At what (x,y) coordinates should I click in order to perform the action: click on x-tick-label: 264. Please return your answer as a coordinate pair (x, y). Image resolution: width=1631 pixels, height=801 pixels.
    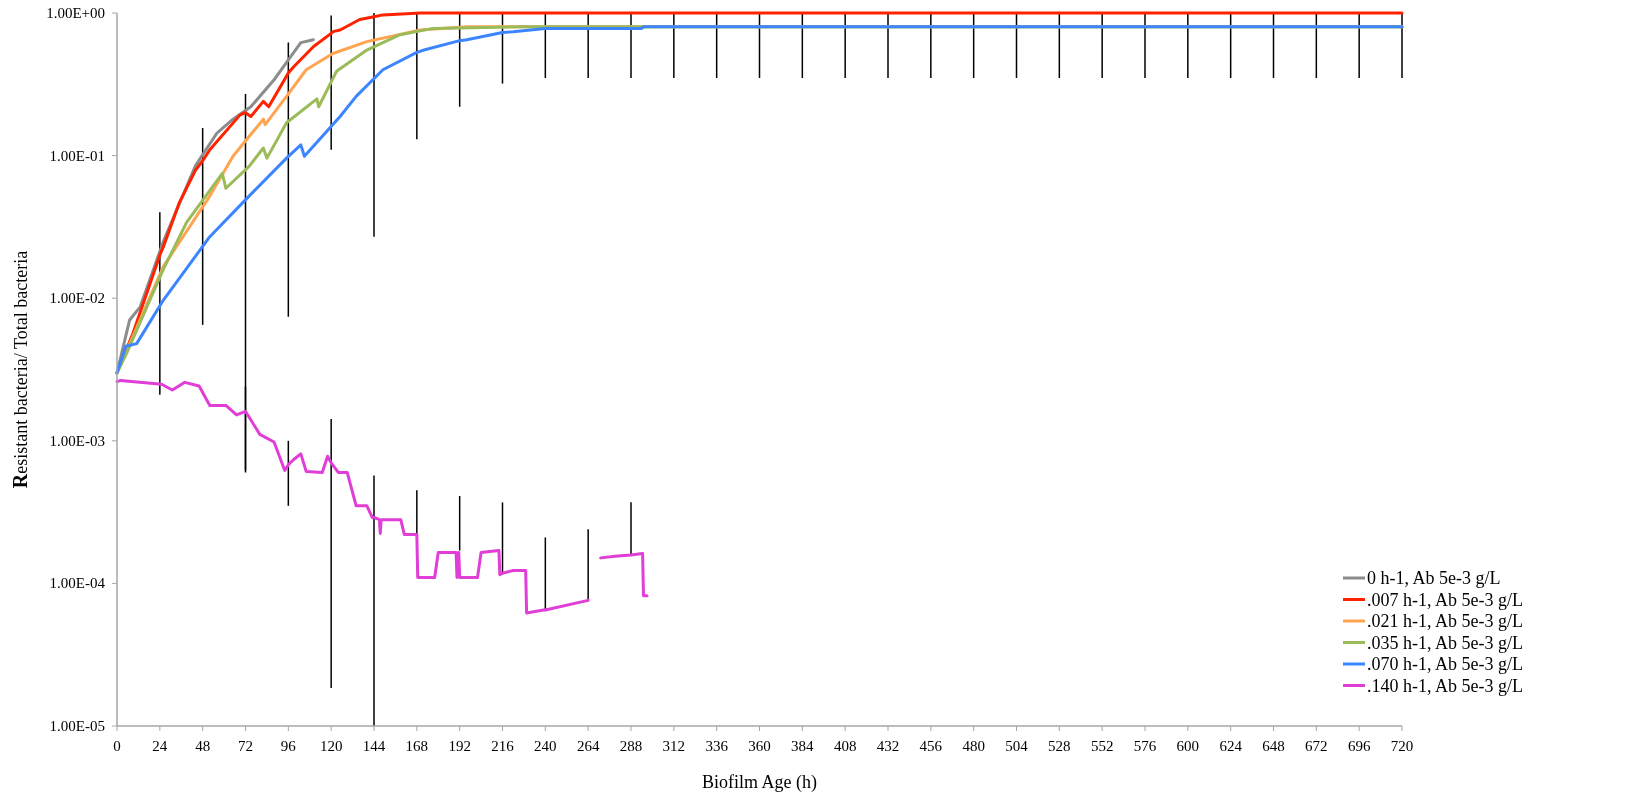
    Looking at the image, I should click on (588, 746).